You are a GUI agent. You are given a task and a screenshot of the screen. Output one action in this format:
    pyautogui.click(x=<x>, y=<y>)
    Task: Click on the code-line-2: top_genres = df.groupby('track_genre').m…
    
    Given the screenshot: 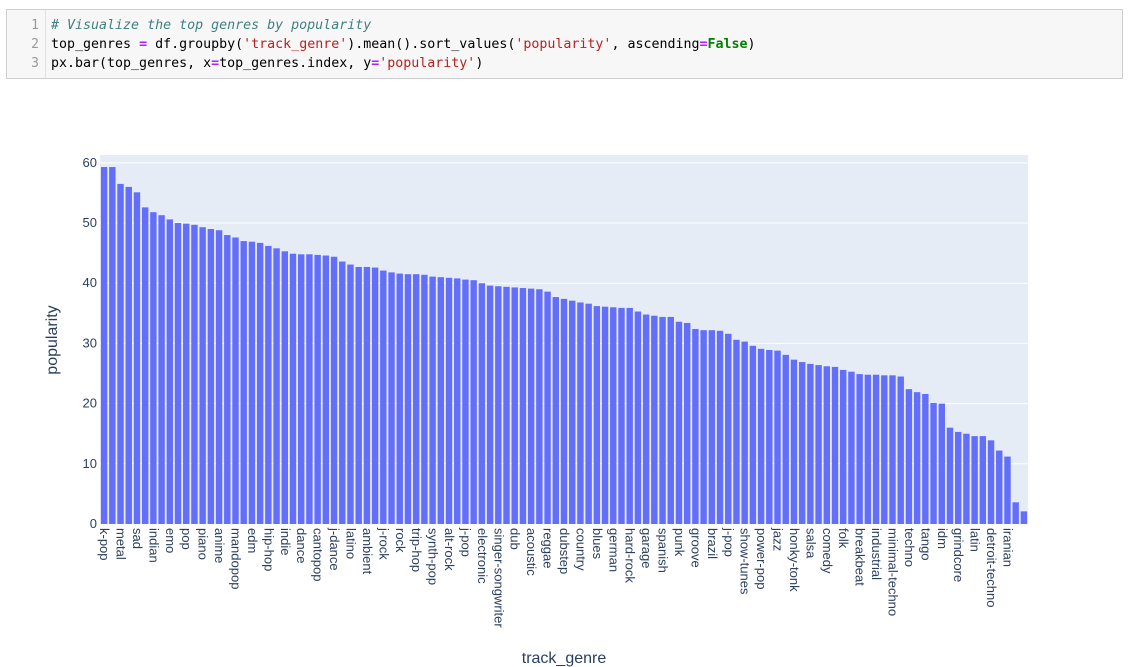 What is the action you would take?
    pyautogui.click(x=403, y=44)
    